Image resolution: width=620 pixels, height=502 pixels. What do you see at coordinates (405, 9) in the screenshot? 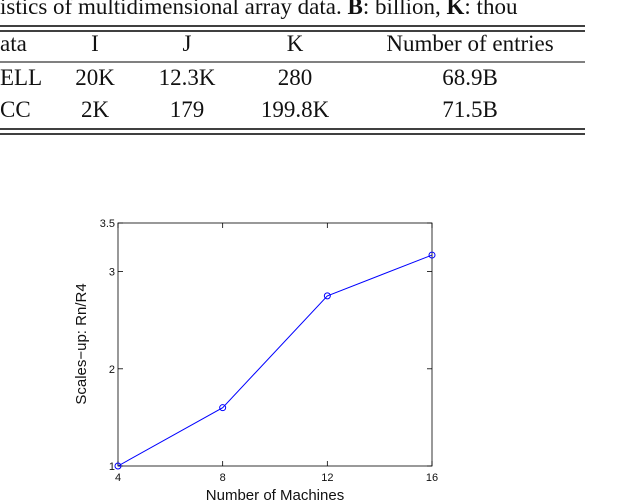
I see `caption-segment: : billion,` at bounding box center [405, 9].